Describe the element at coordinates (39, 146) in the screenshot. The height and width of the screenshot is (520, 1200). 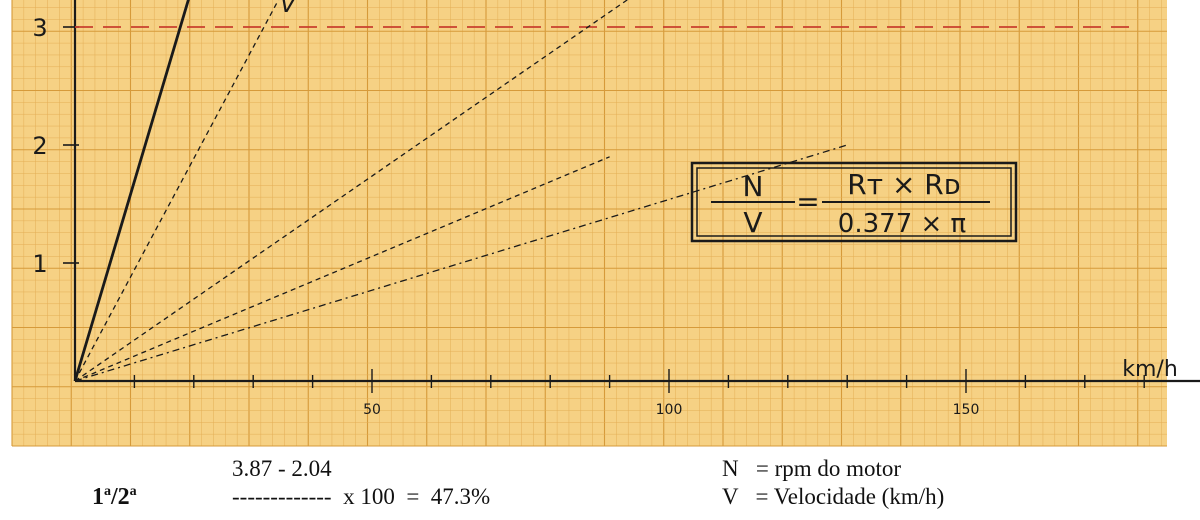
I see `y-tick-label: 2` at that location.